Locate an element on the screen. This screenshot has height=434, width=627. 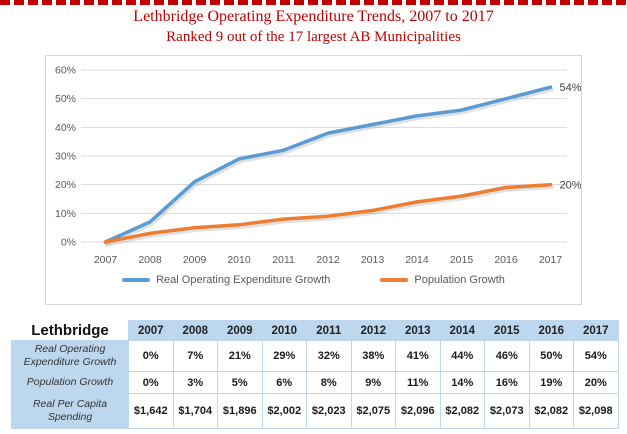
value-cell: 46% is located at coordinates (507, 356).